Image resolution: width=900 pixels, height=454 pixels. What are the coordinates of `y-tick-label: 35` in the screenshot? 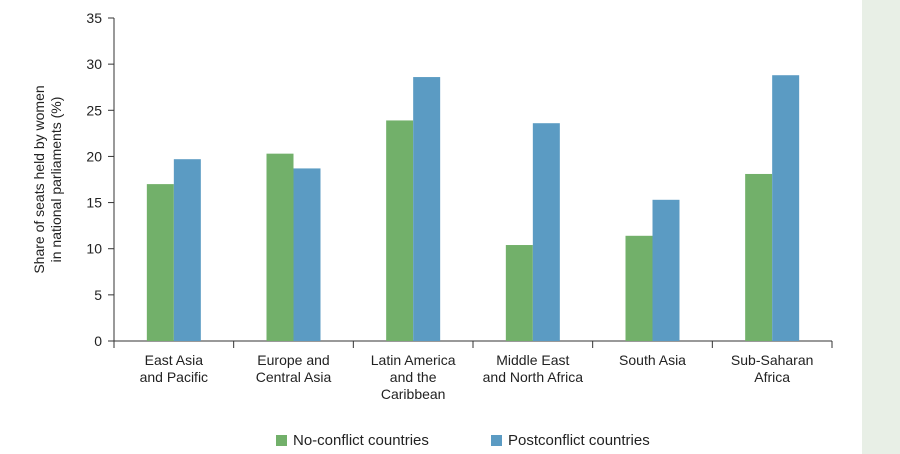 It's located at (94, 18).